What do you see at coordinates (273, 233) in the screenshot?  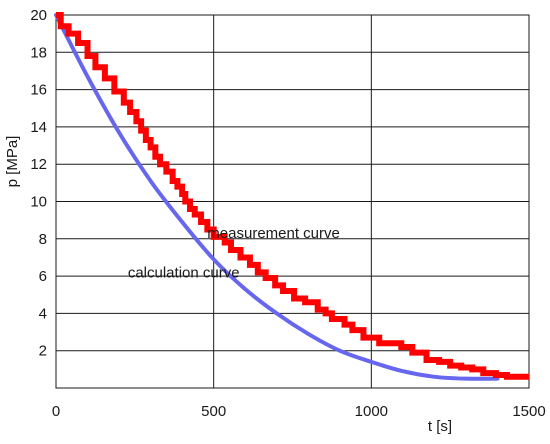 I see `annotation-measurement-curve: measurement curve` at bounding box center [273, 233].